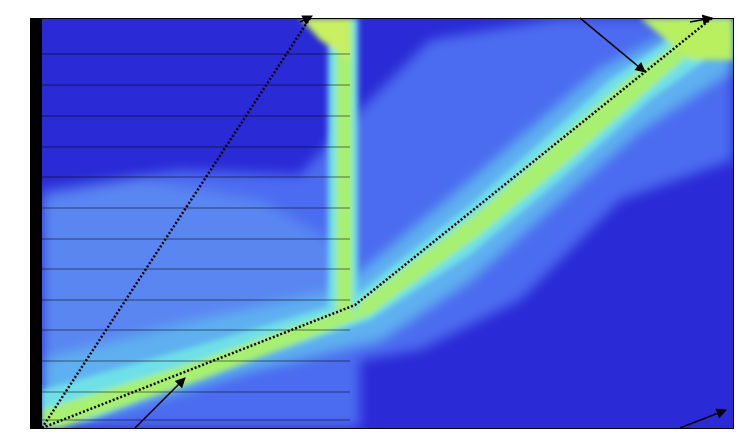 The width and height of the screenshot is (737, 435). Describe the element at coordinates (325, 39) in the screenshot. I see `top-patch` at that location.